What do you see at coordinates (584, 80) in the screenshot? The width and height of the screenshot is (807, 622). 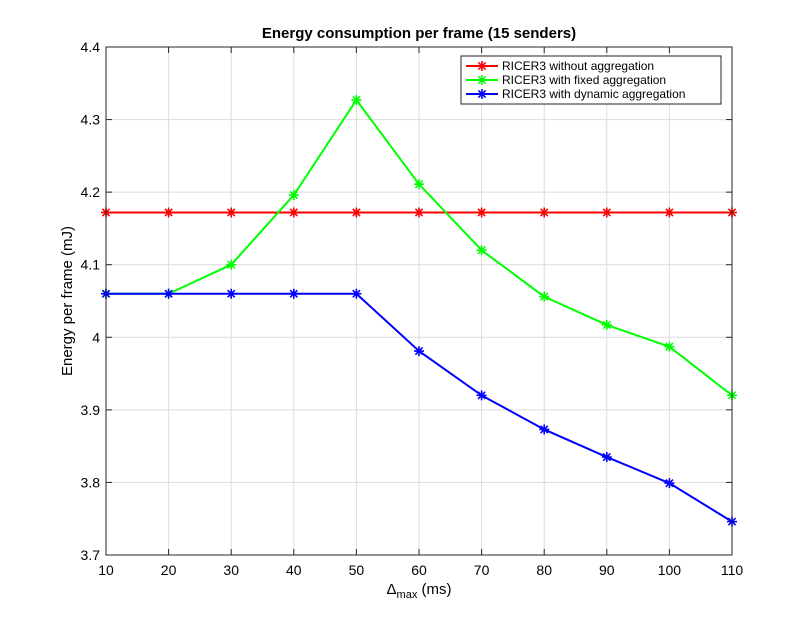 I see `legend-label: RICER3 with fixed aggregation` at bounding box center [584, 80].